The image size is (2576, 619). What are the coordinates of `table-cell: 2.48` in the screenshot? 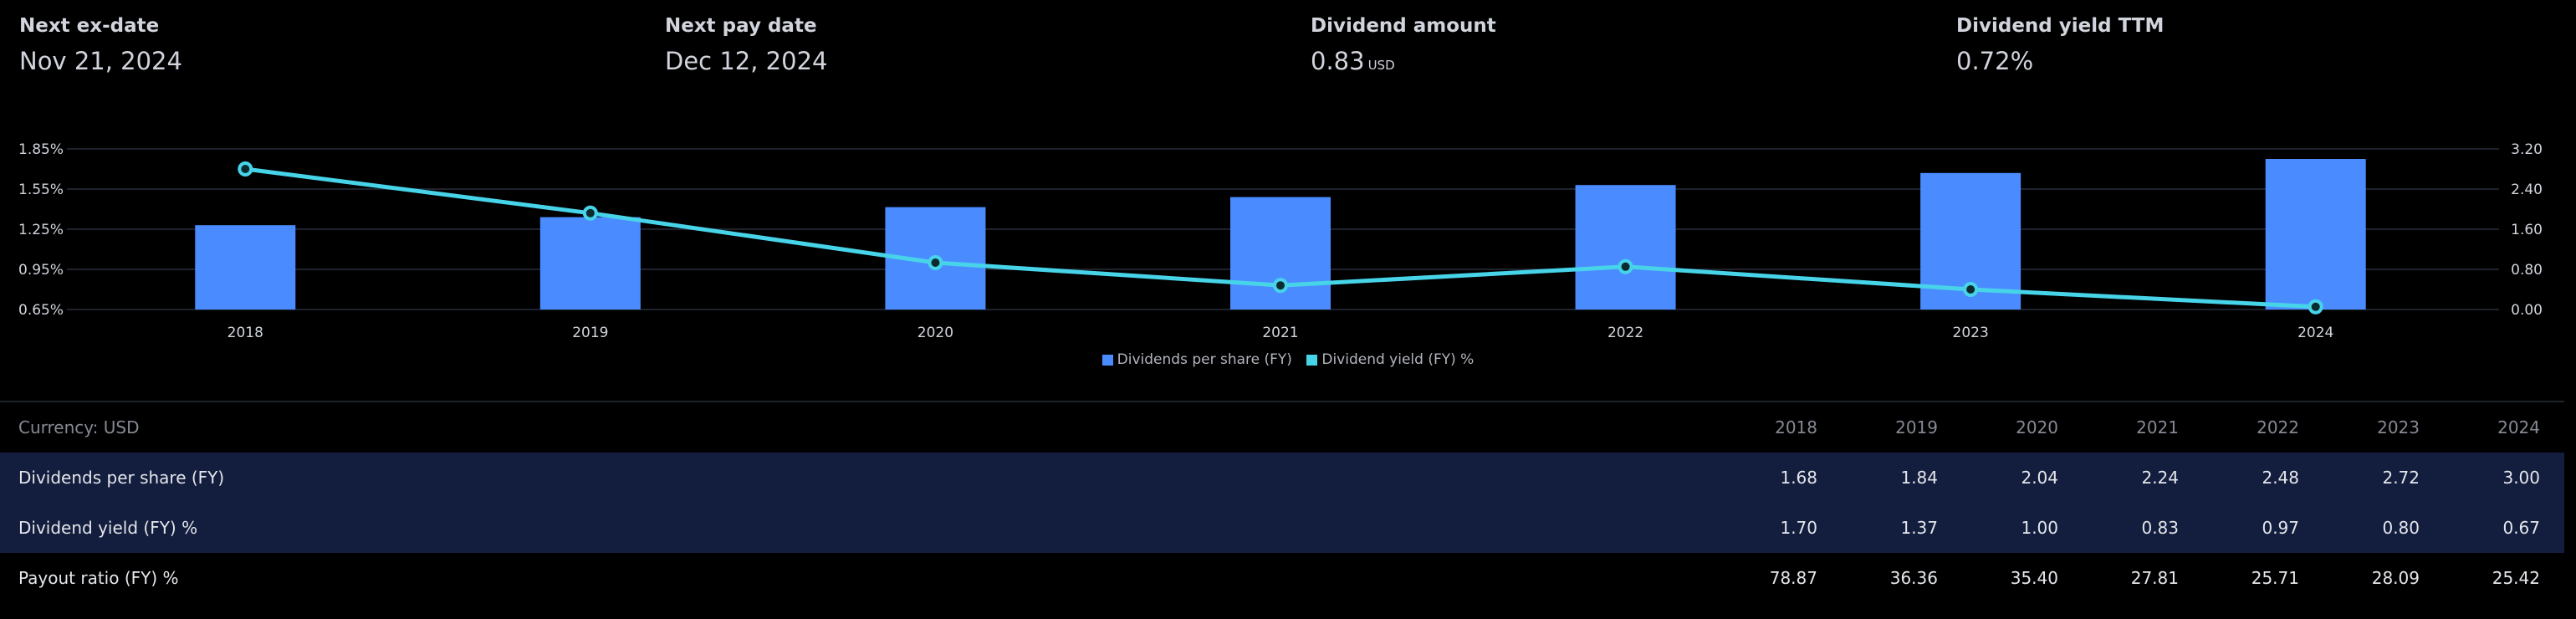 It's located at (2280, 478).